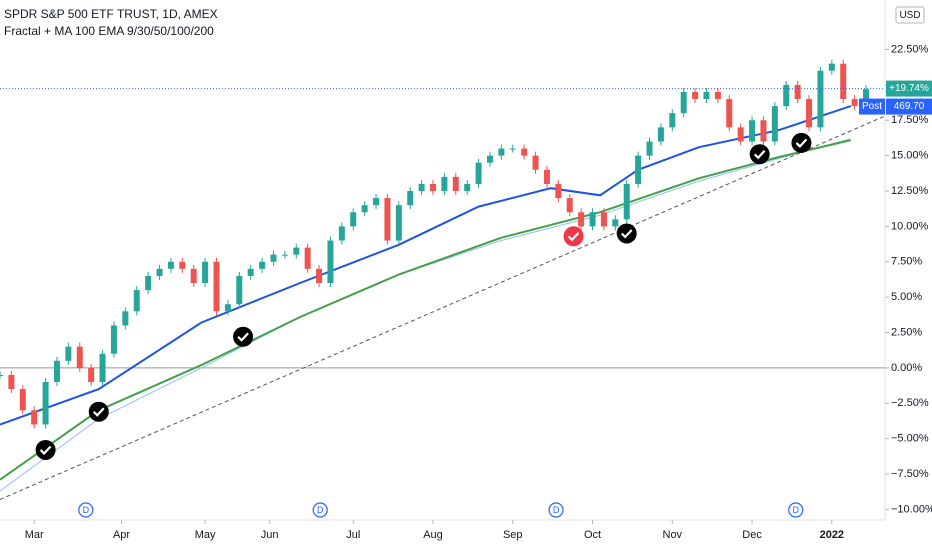 The width and height of the screenshot is (932, 550). What do you see at coordinates (910, 120) in the screenshot?
I see `y-tick-label: 17.50%` at bounding box center [910, 120].